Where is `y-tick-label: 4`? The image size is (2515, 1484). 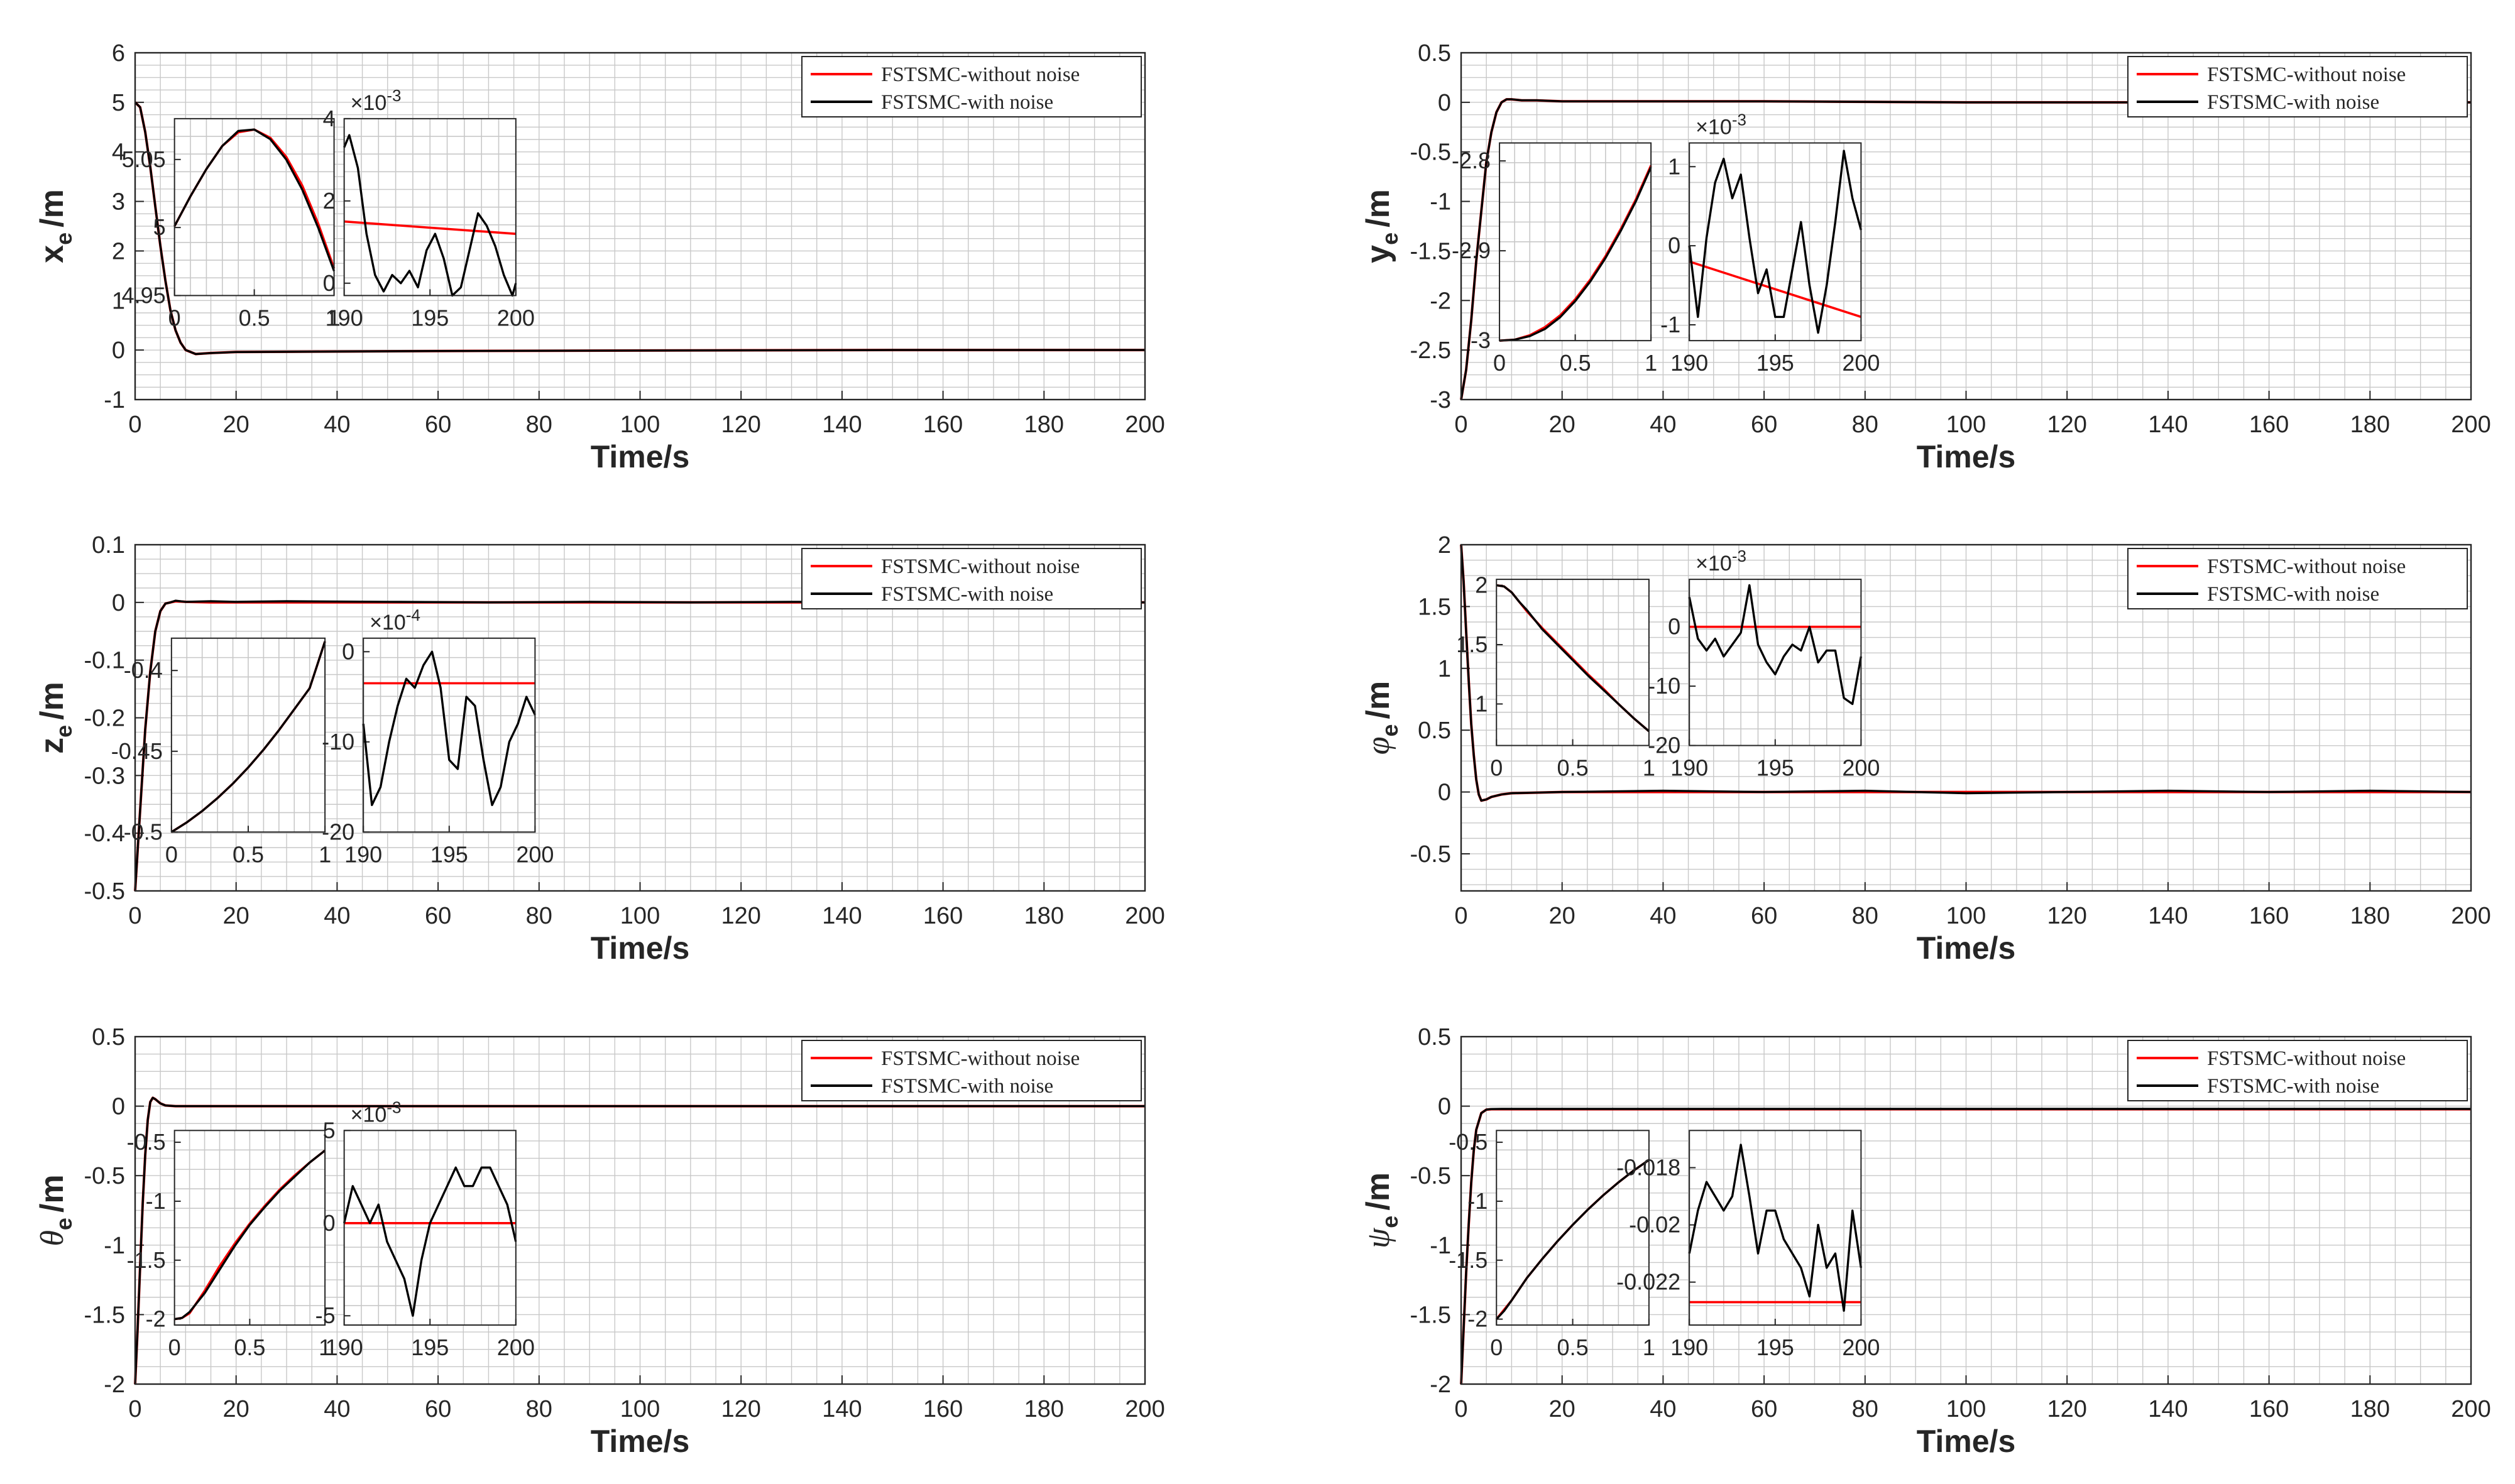 y-tick-label: 4 is located at coordinates (118, 152).